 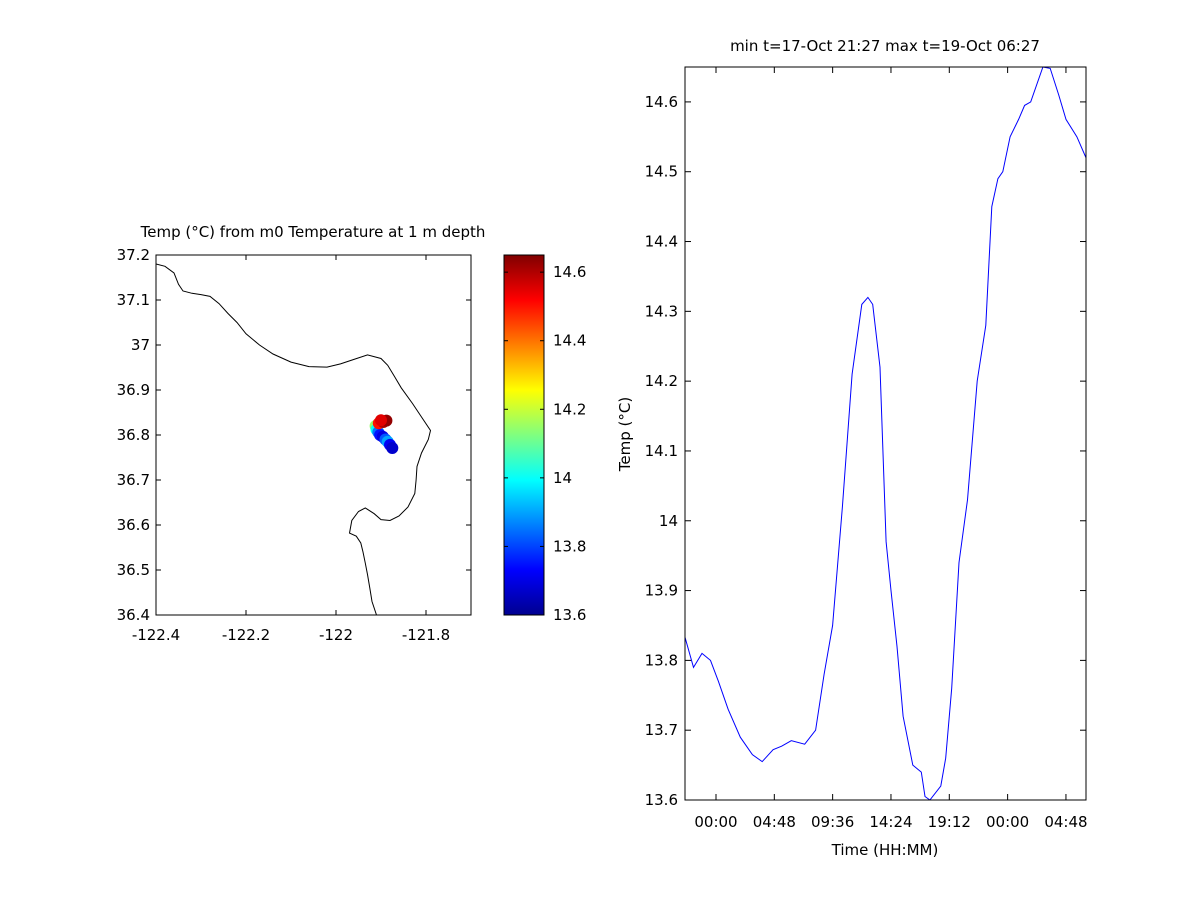 I want to click on map-y-ticks: 36.4 36.5 36.6 36.7 36.8 36.9 37 37.1 37.2, so click(x=294, y=435).